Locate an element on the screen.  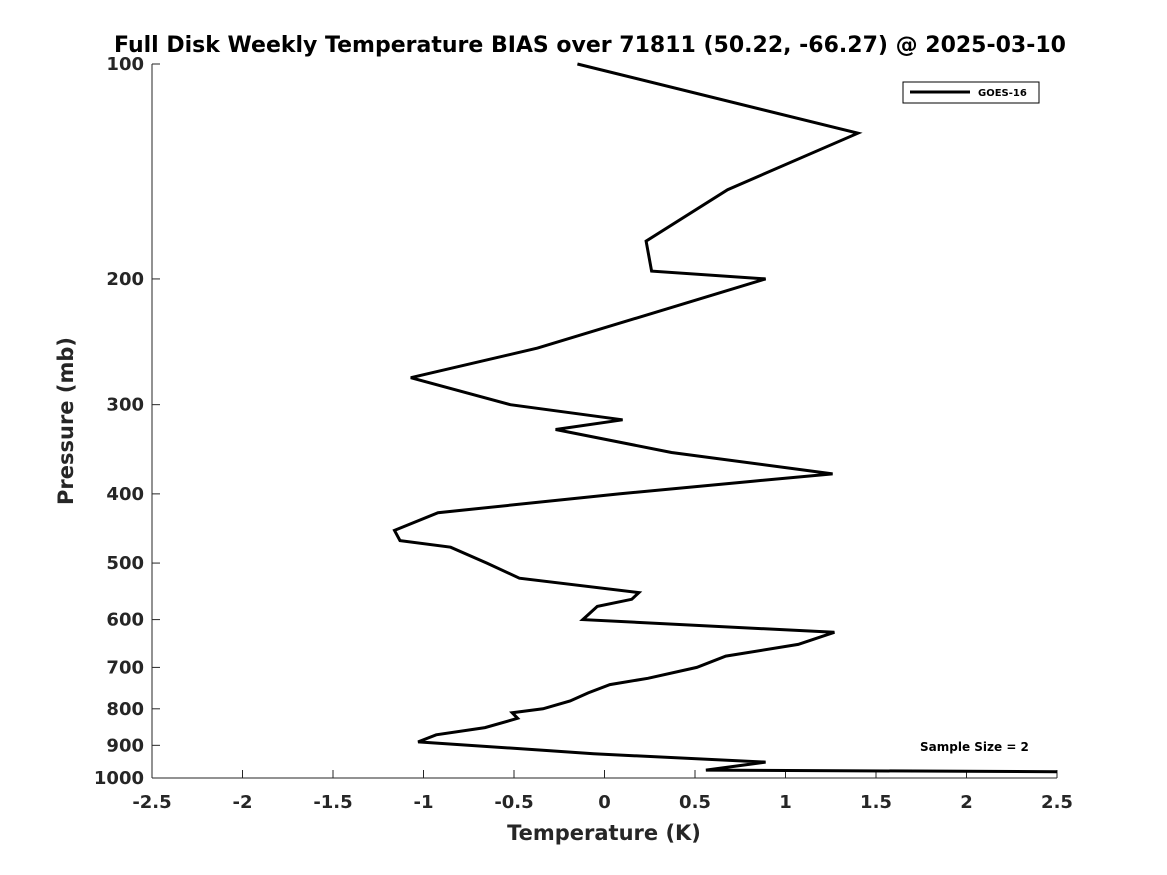
x-tick-label: -1.5 is located at coordinates (332, 802).